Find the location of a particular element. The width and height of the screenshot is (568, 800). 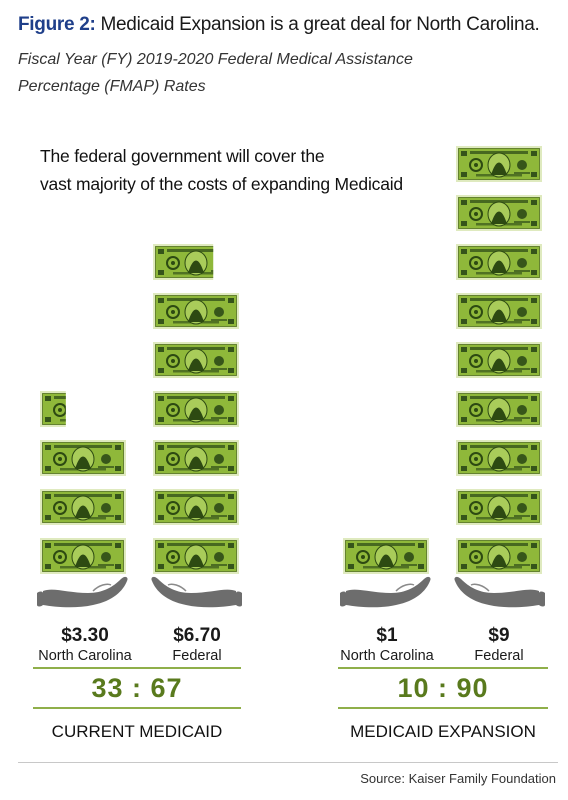

open-hand-icon-current-federal is located at coordinates (196, 592).